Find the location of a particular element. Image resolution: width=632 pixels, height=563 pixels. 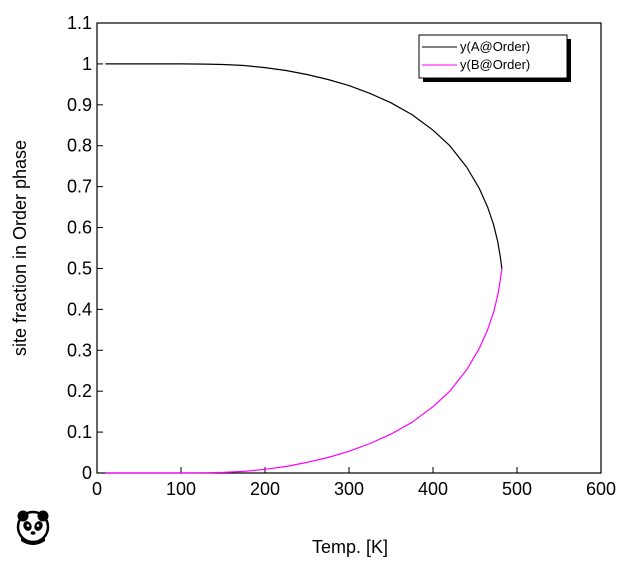

x-tick-label: 500 is located at coordinates (517, 489).